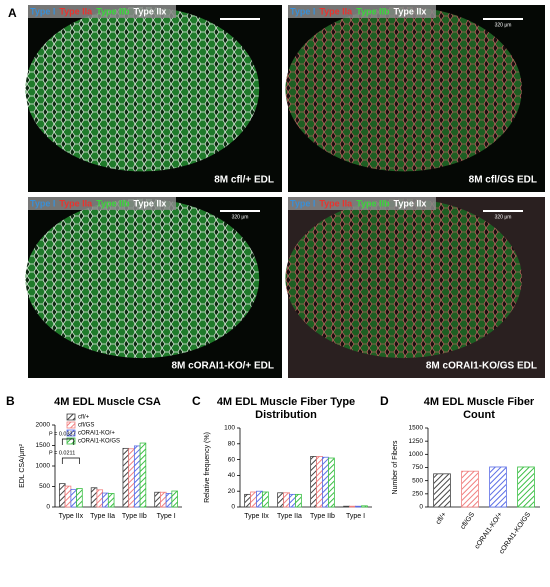 The image size is (550, 587). Describe the element at coordinates (196, 401) in the screenshot. I see `panel-label: C` at that location.